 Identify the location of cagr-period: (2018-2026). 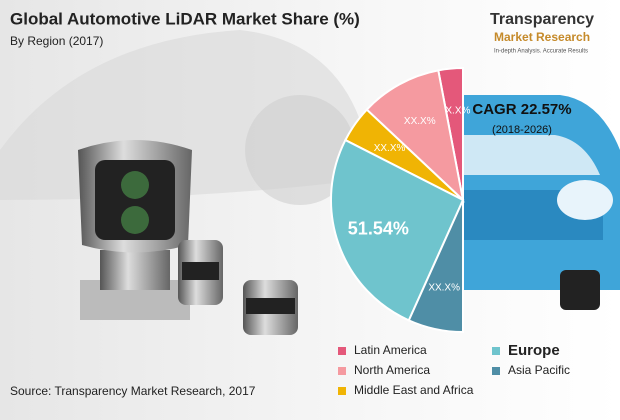
(522, 130).